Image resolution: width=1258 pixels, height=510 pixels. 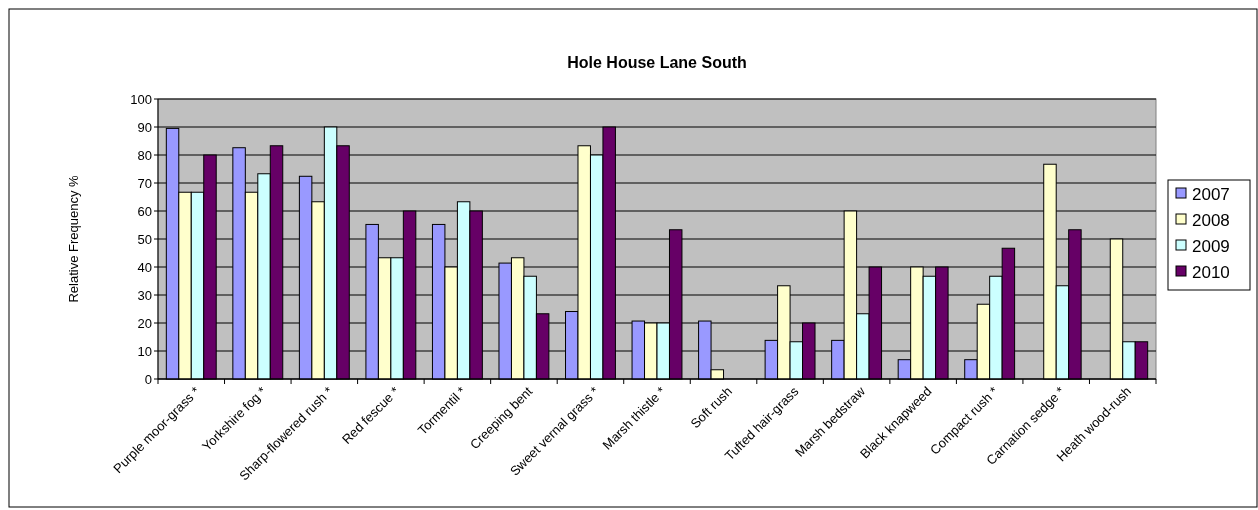 I want to click on y-tick-label: 10, so click(x=144, y=351).